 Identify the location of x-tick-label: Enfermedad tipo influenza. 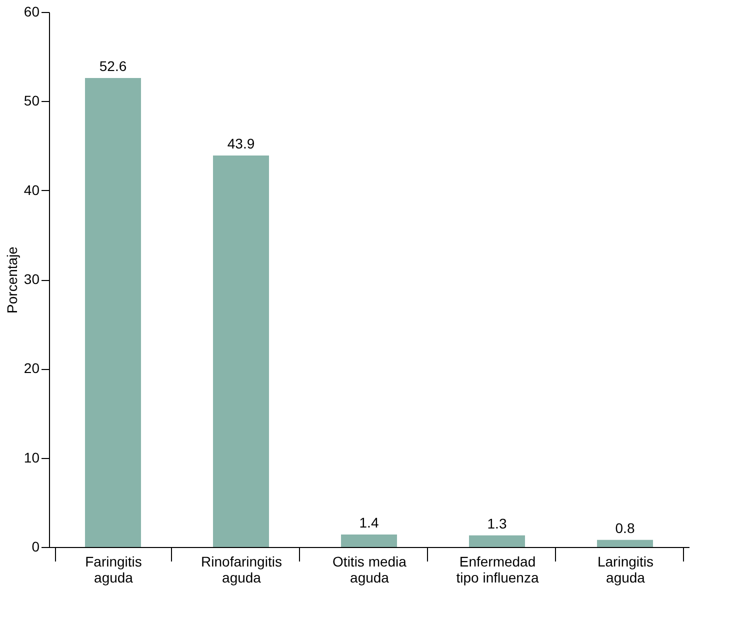
(497, 570).